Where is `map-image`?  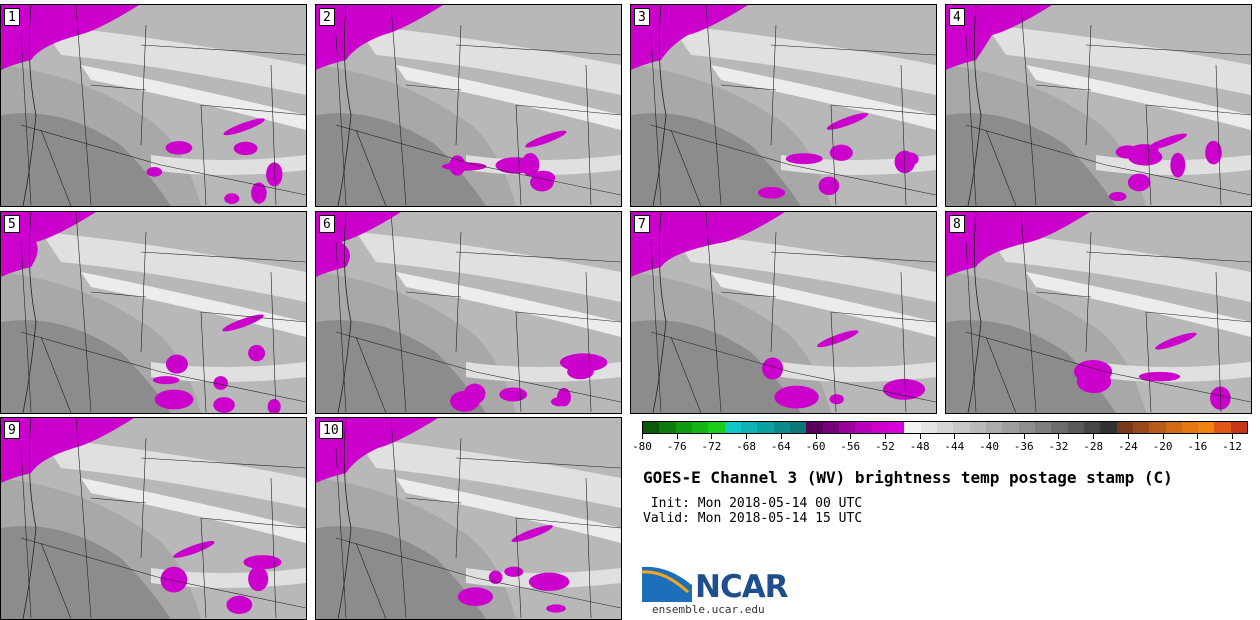 map-image is located at coordinates (783, 312).